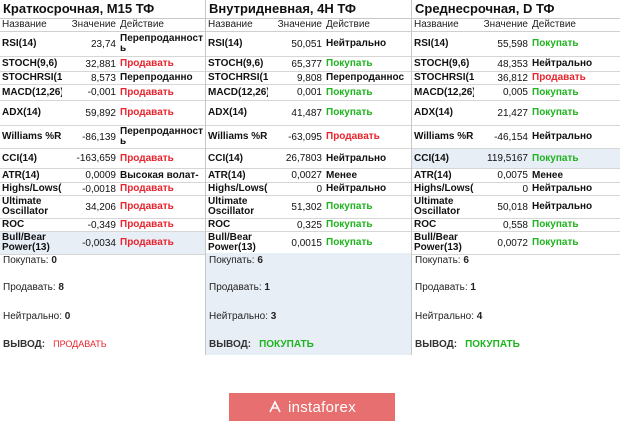 The height and width of the screenshot is (423, 620). What do you see at coordinates (26, 242) in the screenshot?
I see `indicator-name: Bull/Bear Power(13)` at bounding box center [26, 242].